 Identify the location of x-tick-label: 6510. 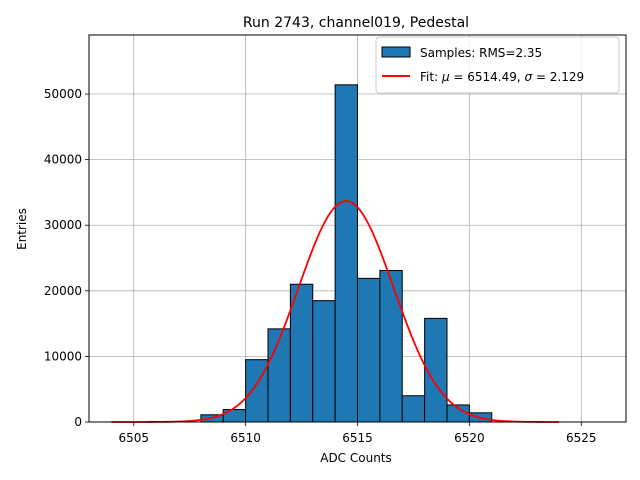
(245, 438).